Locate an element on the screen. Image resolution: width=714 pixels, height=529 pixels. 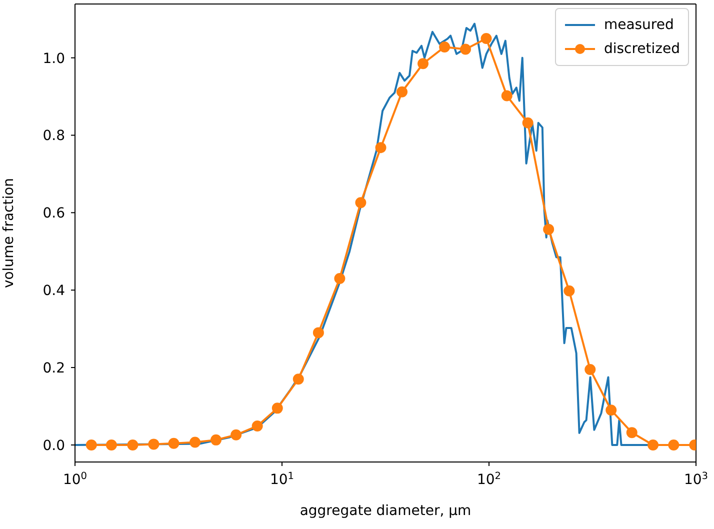
x-tick-label: 10$^{0}$ is located at coordinates (75, 479).